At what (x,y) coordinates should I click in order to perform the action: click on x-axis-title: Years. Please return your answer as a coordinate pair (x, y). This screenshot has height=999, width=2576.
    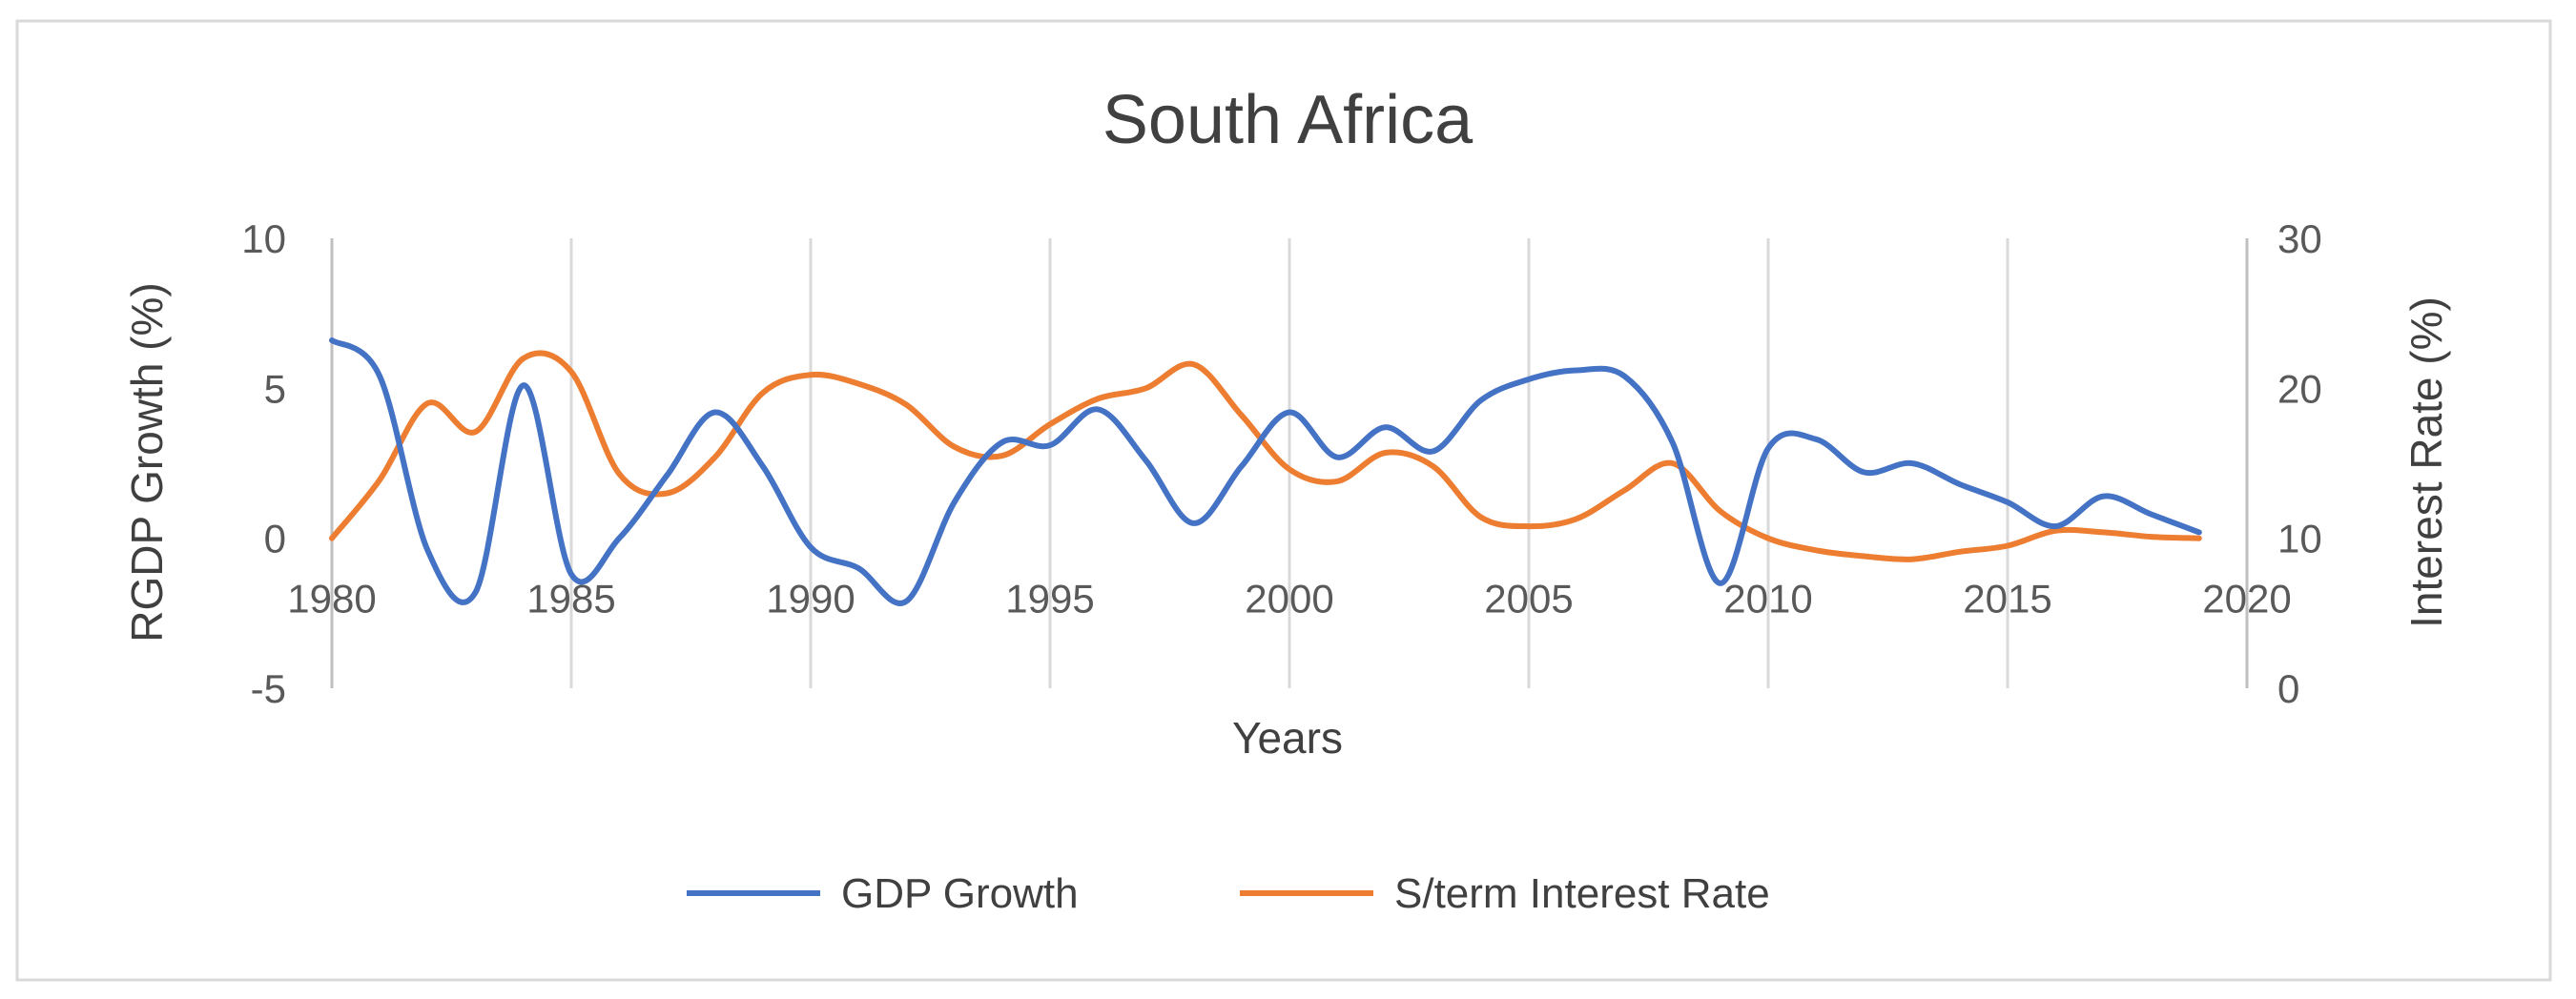
    Looking at the image, I should click on (1287, 738).